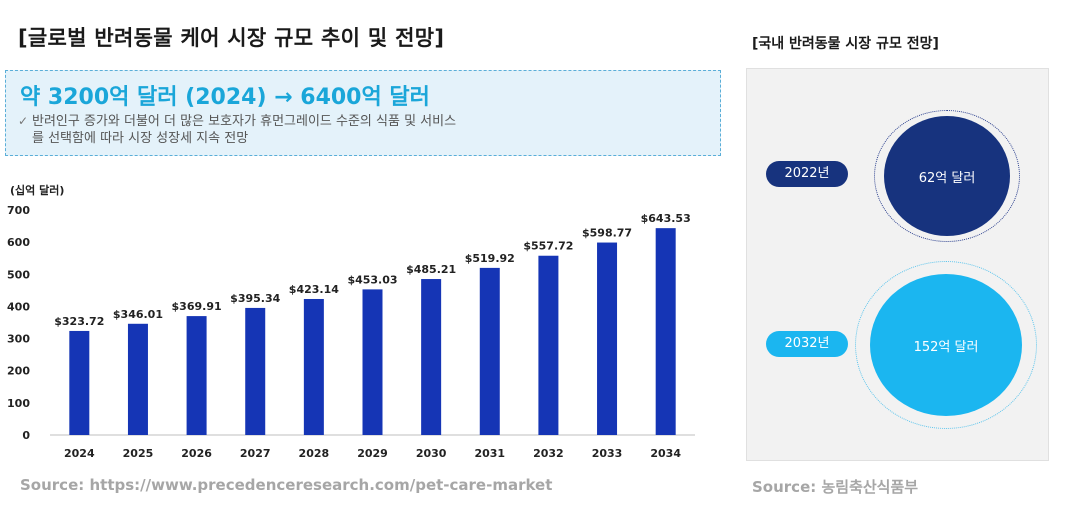 This screenshot has height=515, width=1067. I want to click on data-label-2034: $643.53, so click(666, 218).